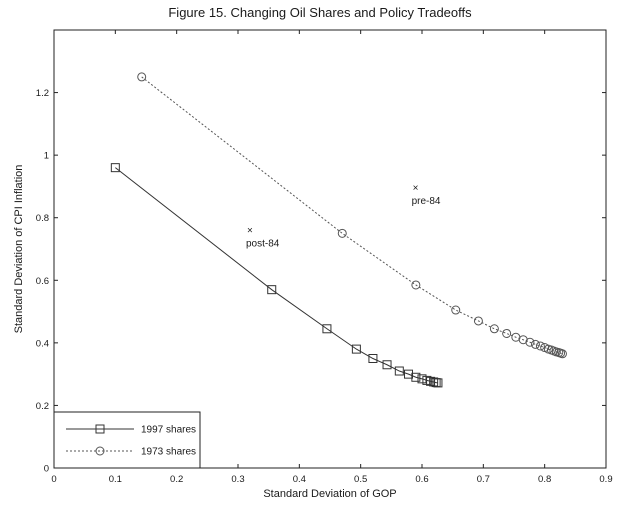 The width and height of the screenshot is (621, 505). Describe the element at coordinates (605, 479) in the screenshot. I see `x-tick-label: 0.9` at that location.